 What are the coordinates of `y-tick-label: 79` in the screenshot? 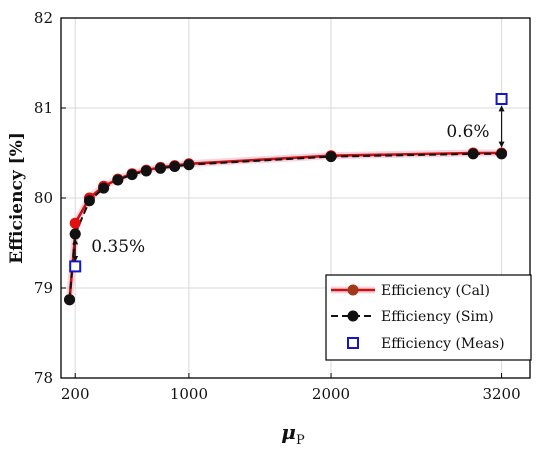 It's located at (43, 288).